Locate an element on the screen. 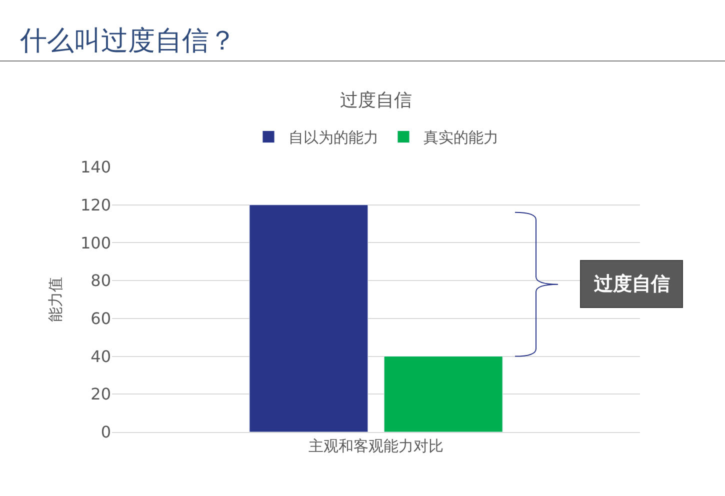  y-tick-label: 80 is located at coordinates (100, 280).